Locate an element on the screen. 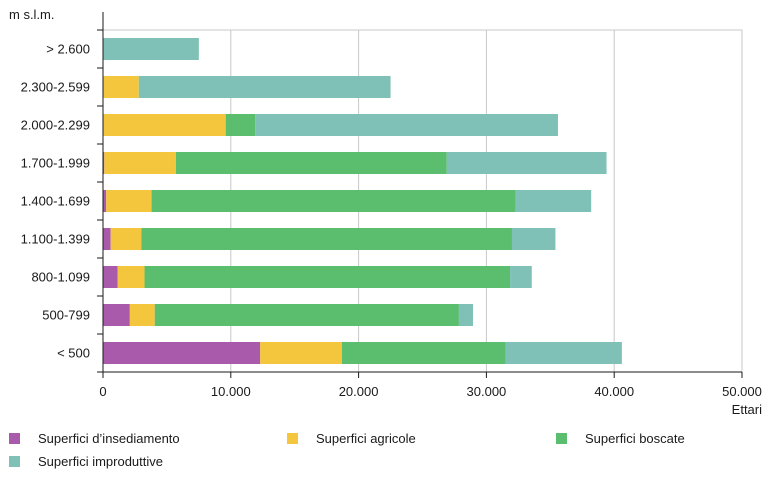 This screenshot has height=477, width=765. y-axis-title: m s.l.m. is located at coordinates (32, 14).